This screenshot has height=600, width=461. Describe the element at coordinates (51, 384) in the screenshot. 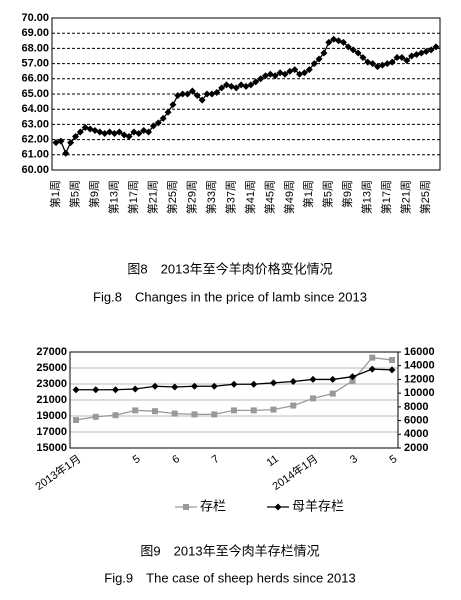

I see `y-tick-label: 23000` at that location.